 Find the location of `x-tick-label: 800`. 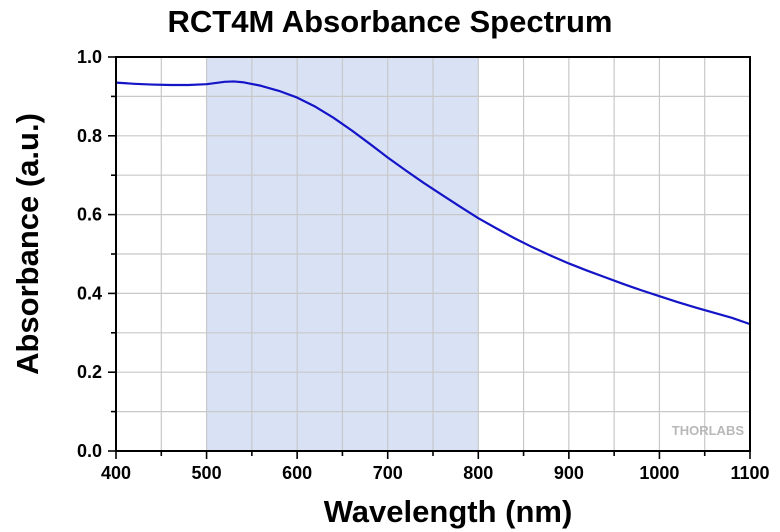

x-tick-label: 800 is located at coordinates (478, 473).